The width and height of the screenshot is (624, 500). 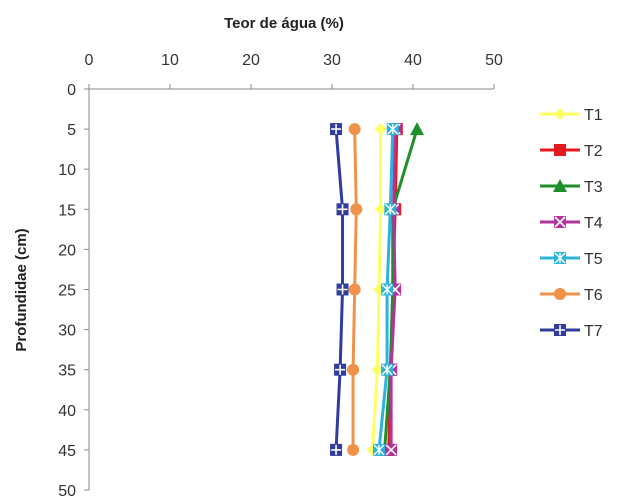 What do you see at coordinates (294, 70) in the screenshot?
I see `x-axis-ticks: 0 10 20 30 40 50` at bounding box center [294, 70].